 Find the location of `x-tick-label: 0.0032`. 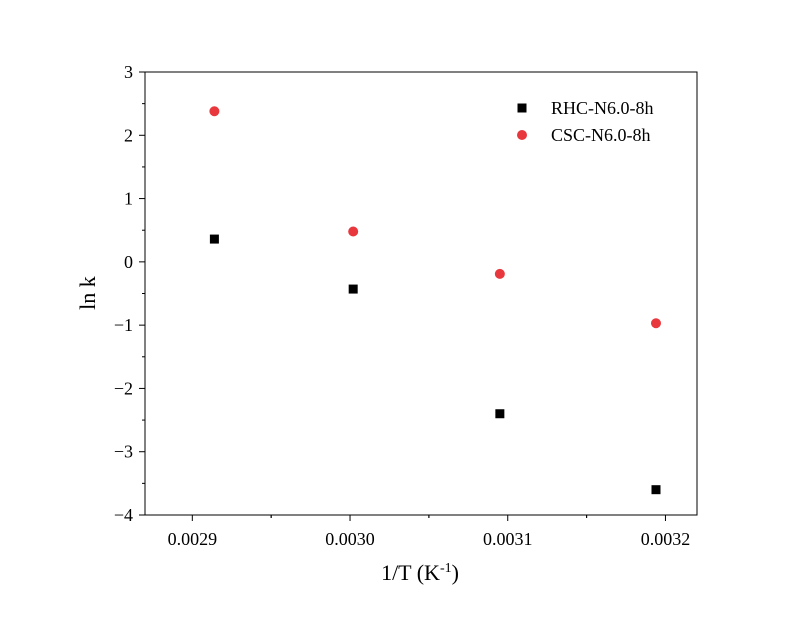

x-tick-label: 0.0032 is located at coordinates (666, 539).